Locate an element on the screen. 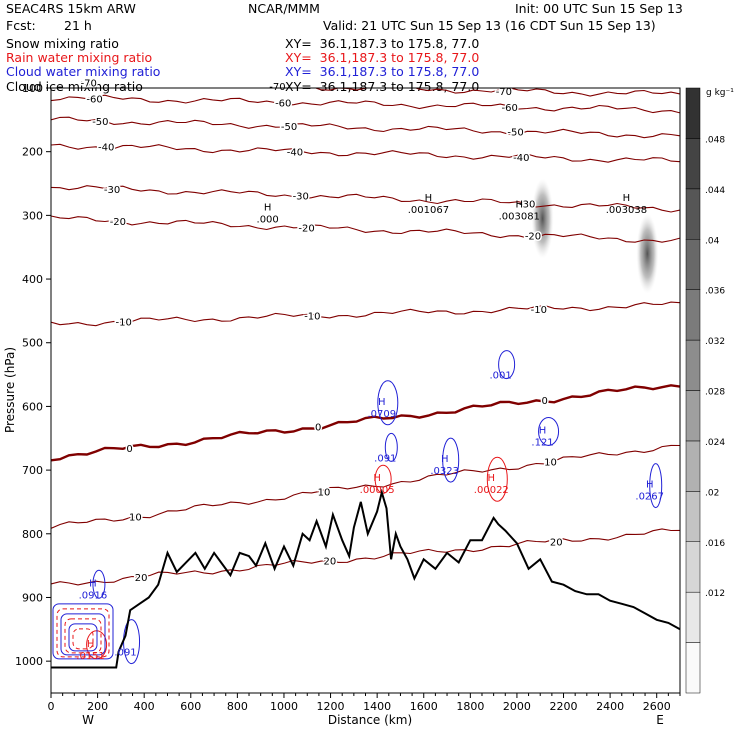 Image resolution: width=740 pixels, height=740 pixels. max-value-label: .003081 is located at coordinates (519, 216).